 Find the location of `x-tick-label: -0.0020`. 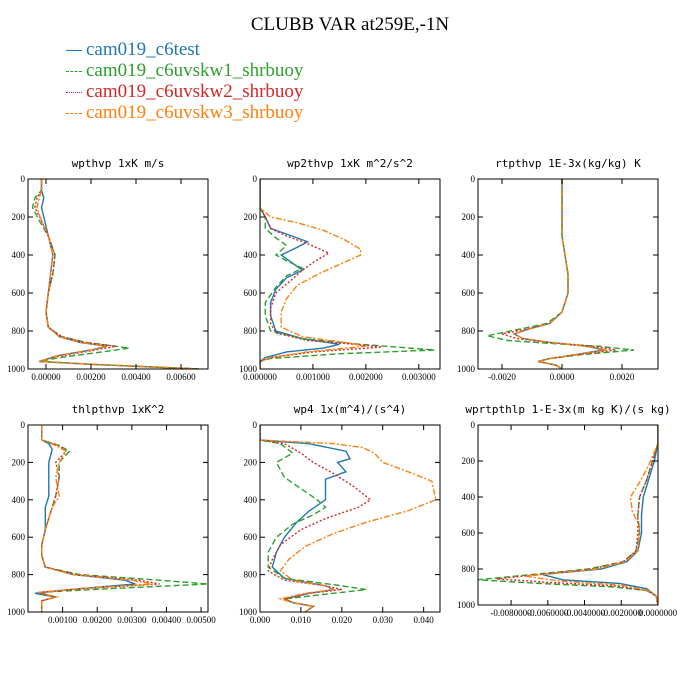

x-tick-label: -0.0020 is located at coordinates (502, 377).